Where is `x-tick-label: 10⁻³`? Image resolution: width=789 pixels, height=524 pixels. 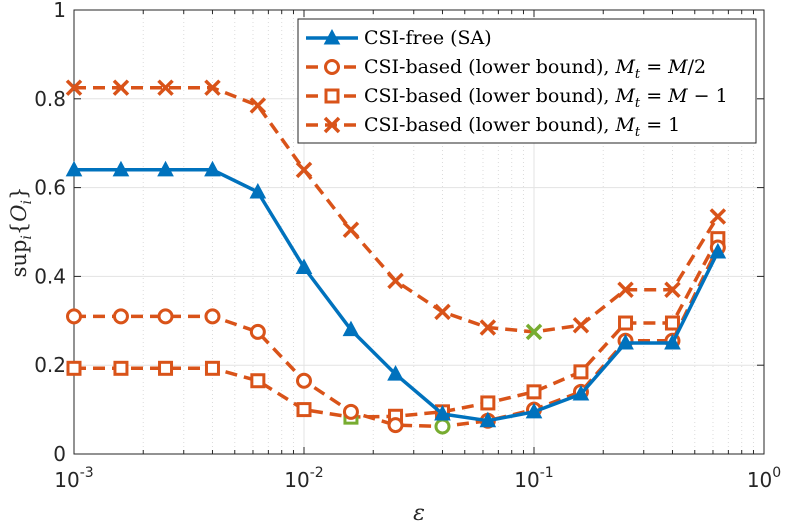
x-tick-label: 10⁻³ is located at coordinates (73, 478).